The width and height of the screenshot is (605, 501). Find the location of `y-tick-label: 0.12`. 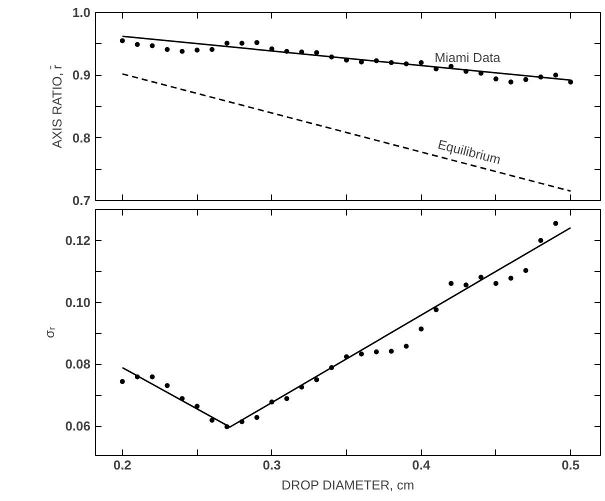

y-tick-label: 0.12 is located at coordinates (78, 240).